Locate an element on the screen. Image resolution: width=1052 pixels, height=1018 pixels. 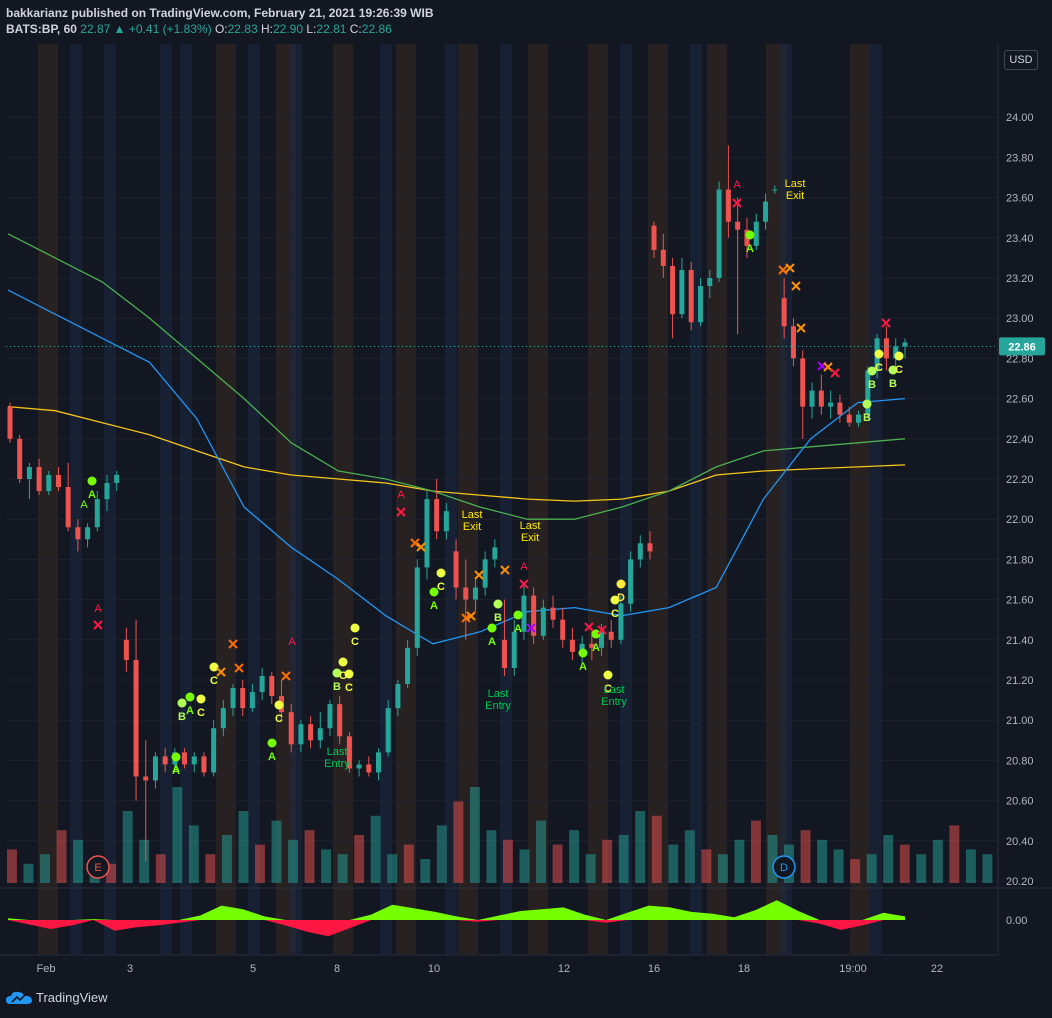
y-tick-label: 21.80 is located at coordinates (1020, 560).